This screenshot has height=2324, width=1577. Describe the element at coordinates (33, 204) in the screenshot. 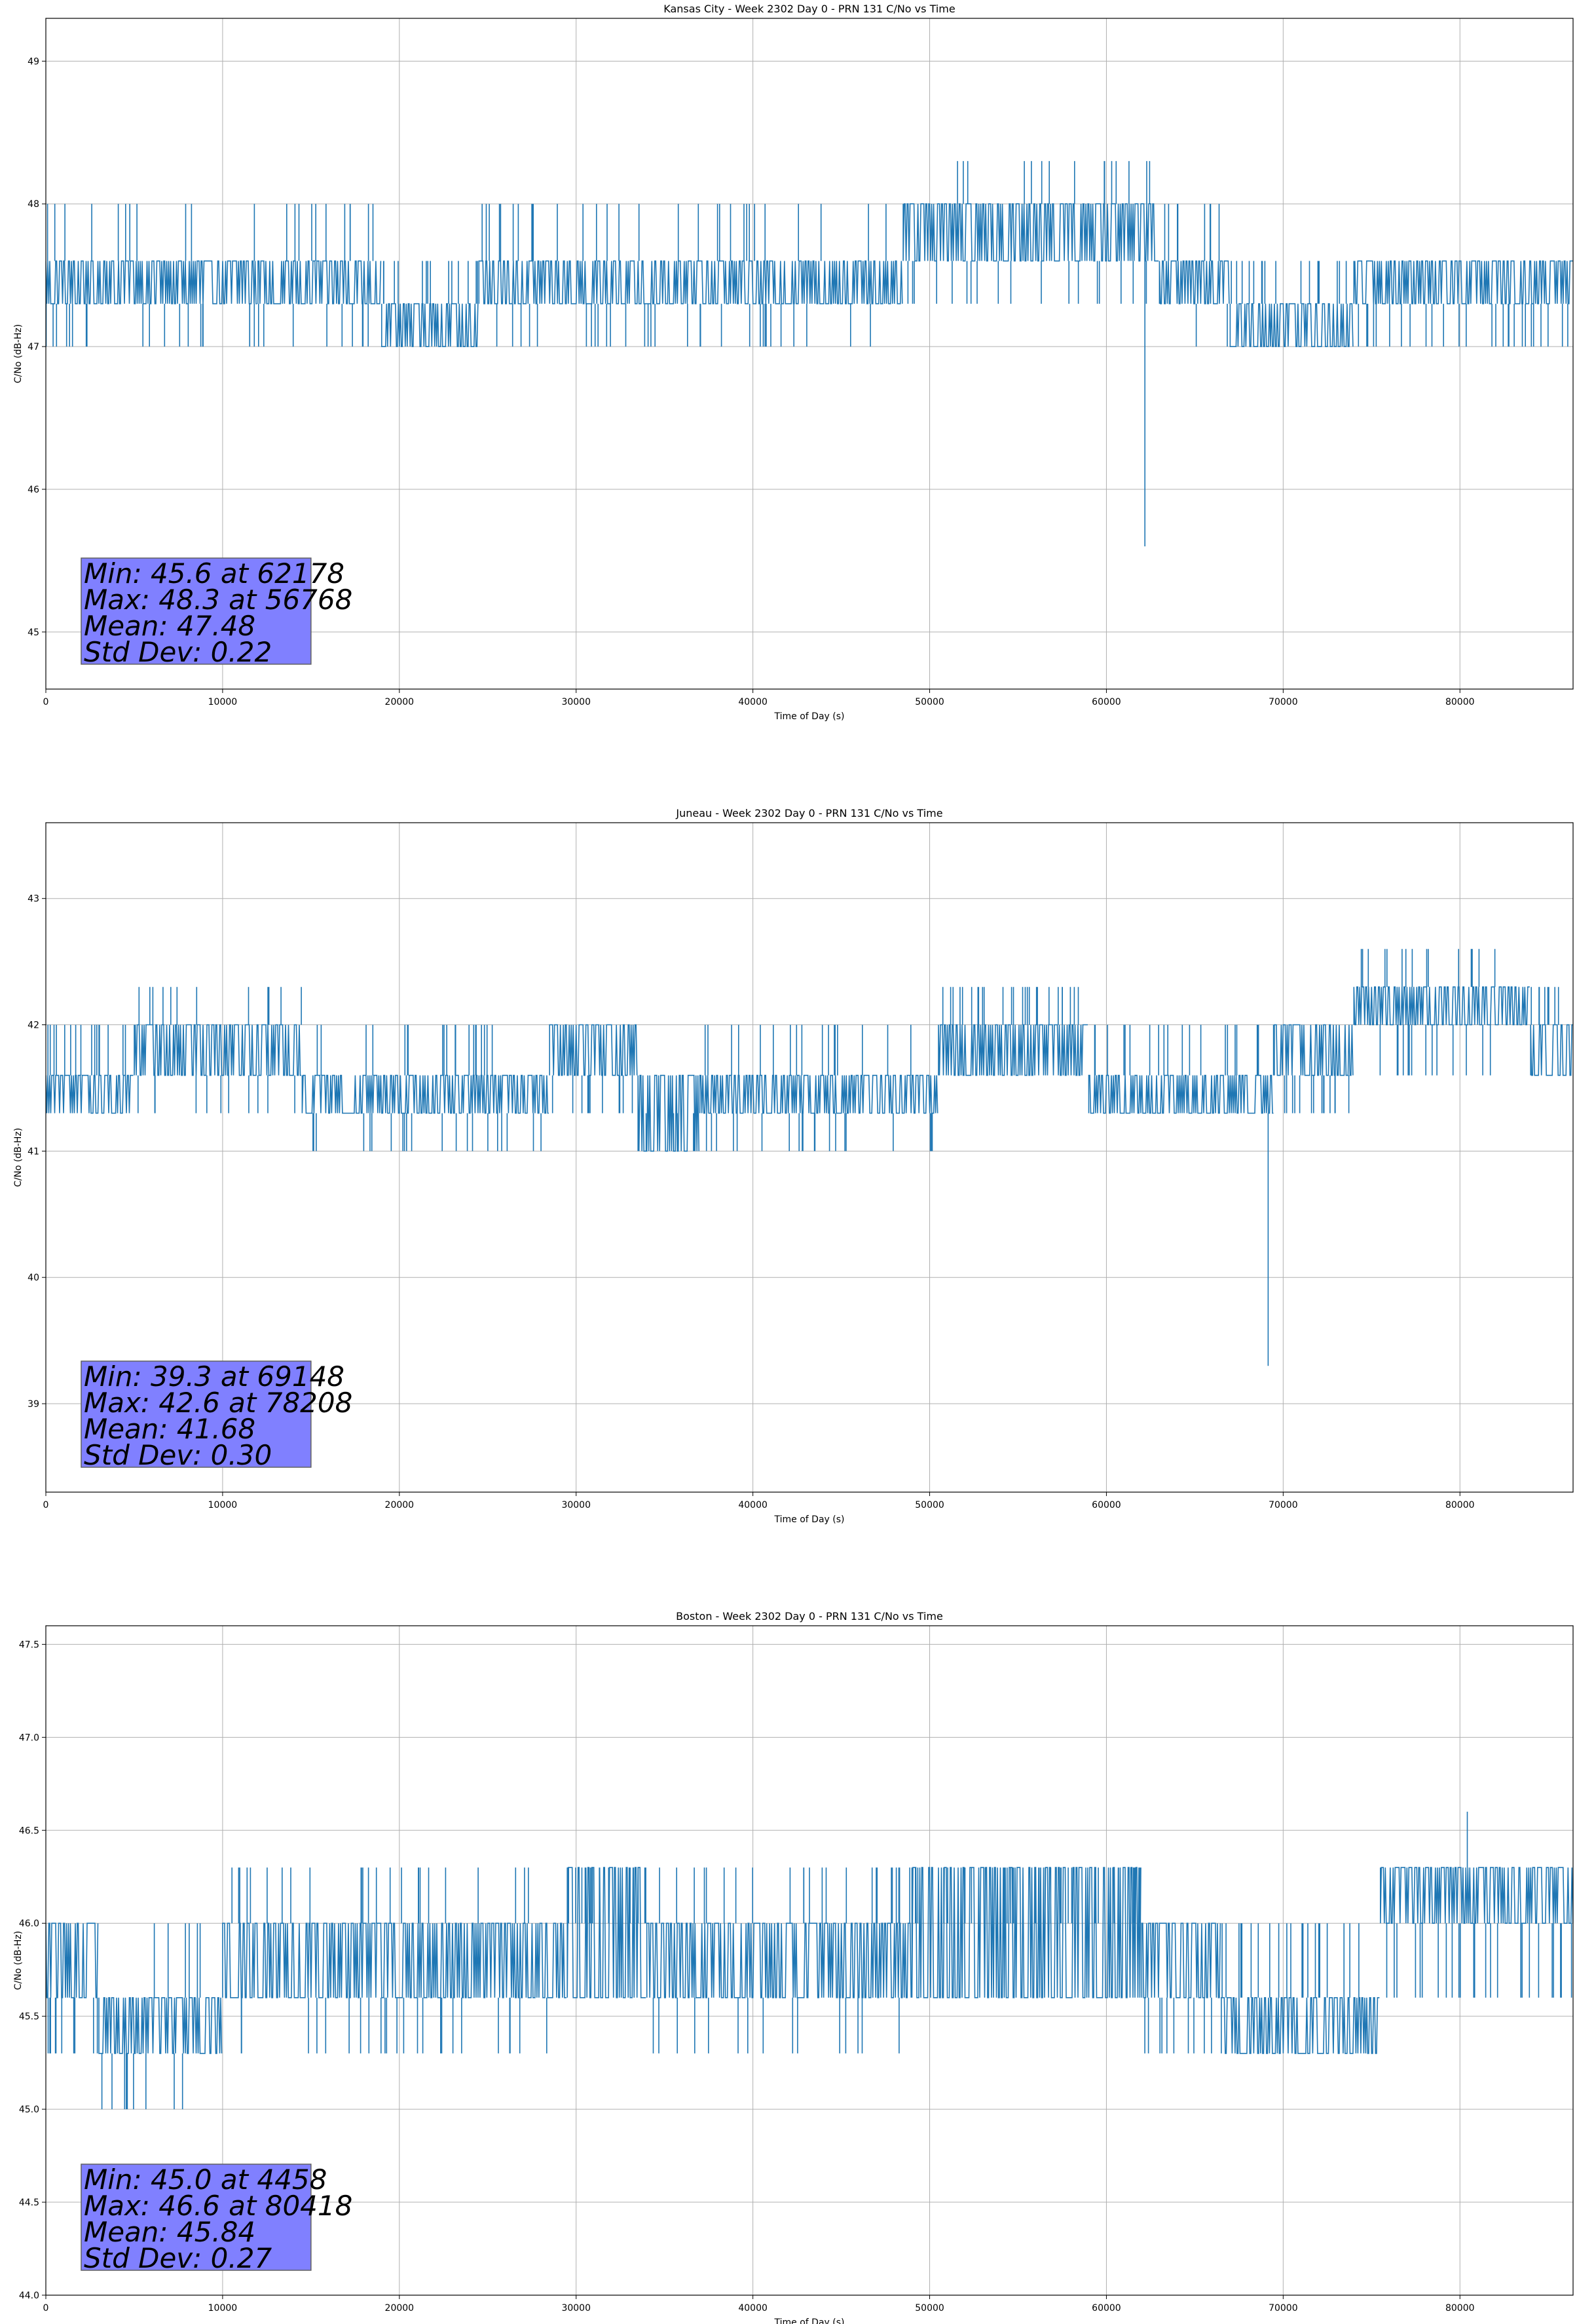

I see `y-tick-label: 48` at that location.